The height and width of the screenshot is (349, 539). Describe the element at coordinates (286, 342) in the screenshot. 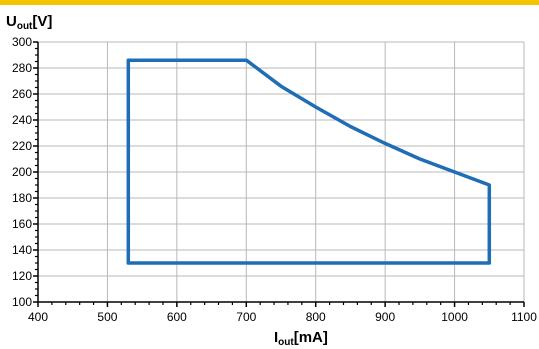

I see `x-axis-title-subscript: out` at that location.